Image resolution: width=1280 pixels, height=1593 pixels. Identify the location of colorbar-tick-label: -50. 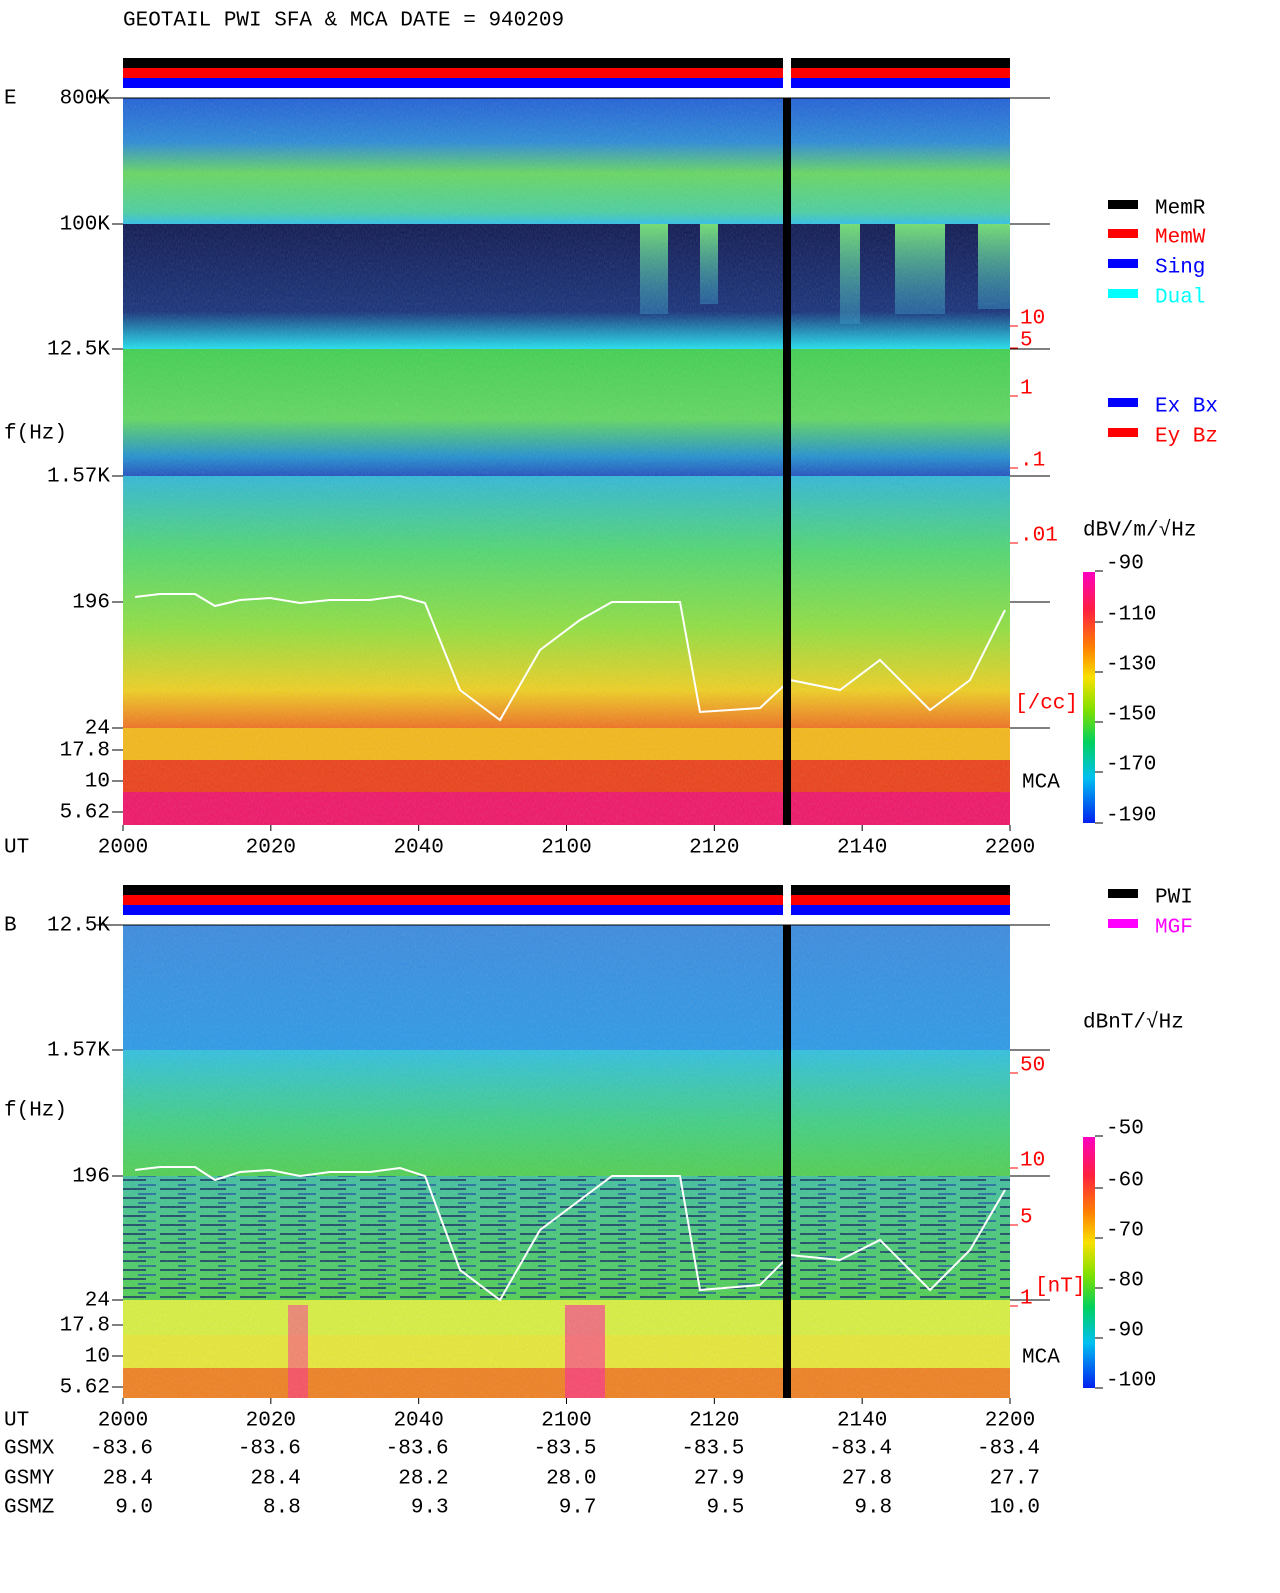
(1125, 1129).